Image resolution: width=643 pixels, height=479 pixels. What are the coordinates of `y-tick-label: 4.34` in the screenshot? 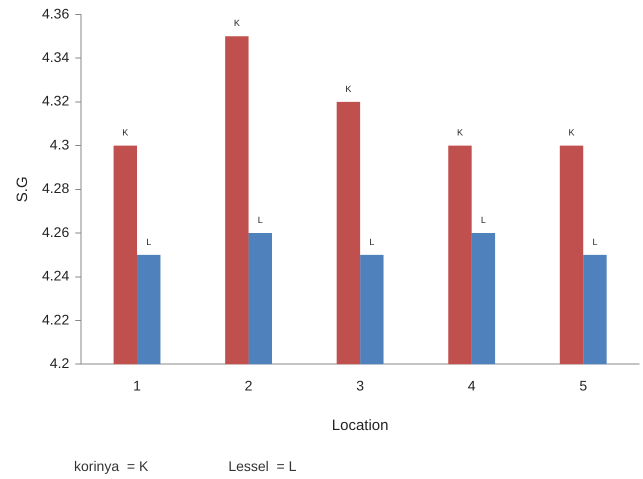 It's located at (56, 56).